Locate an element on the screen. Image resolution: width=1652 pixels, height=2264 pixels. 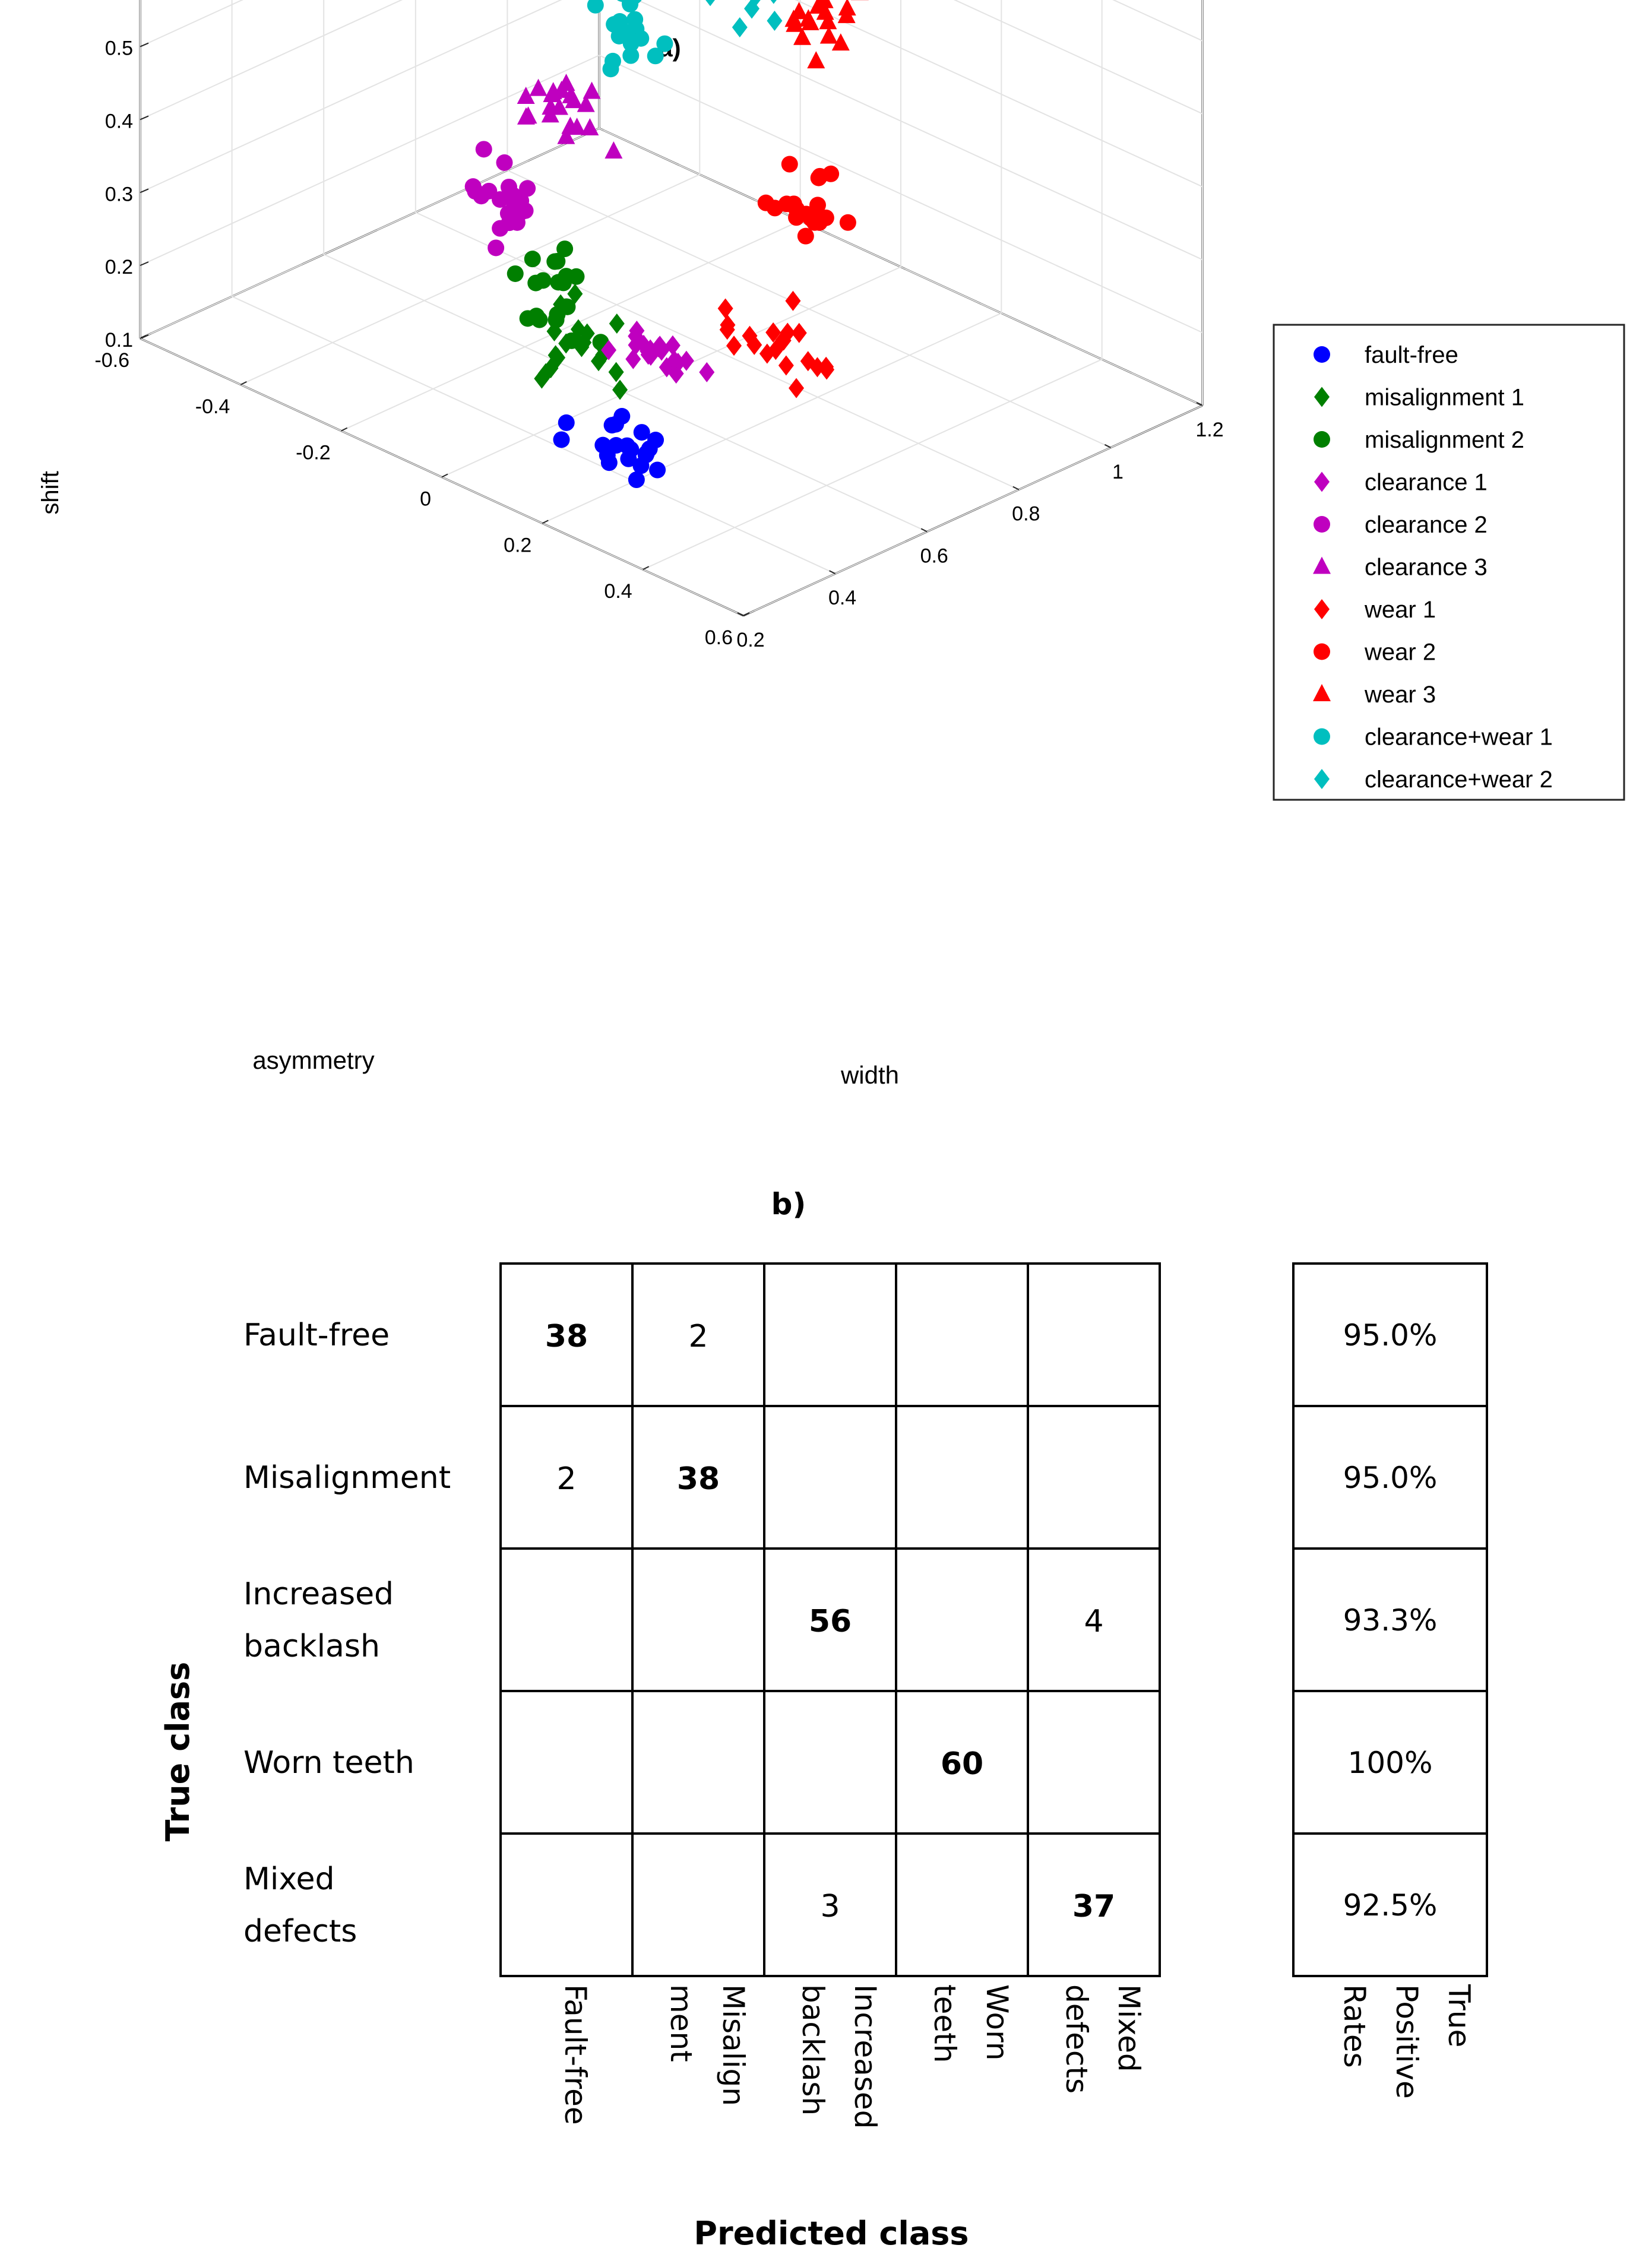
predicted-class-label: Predicted class is located at coordinates (831, 2233).